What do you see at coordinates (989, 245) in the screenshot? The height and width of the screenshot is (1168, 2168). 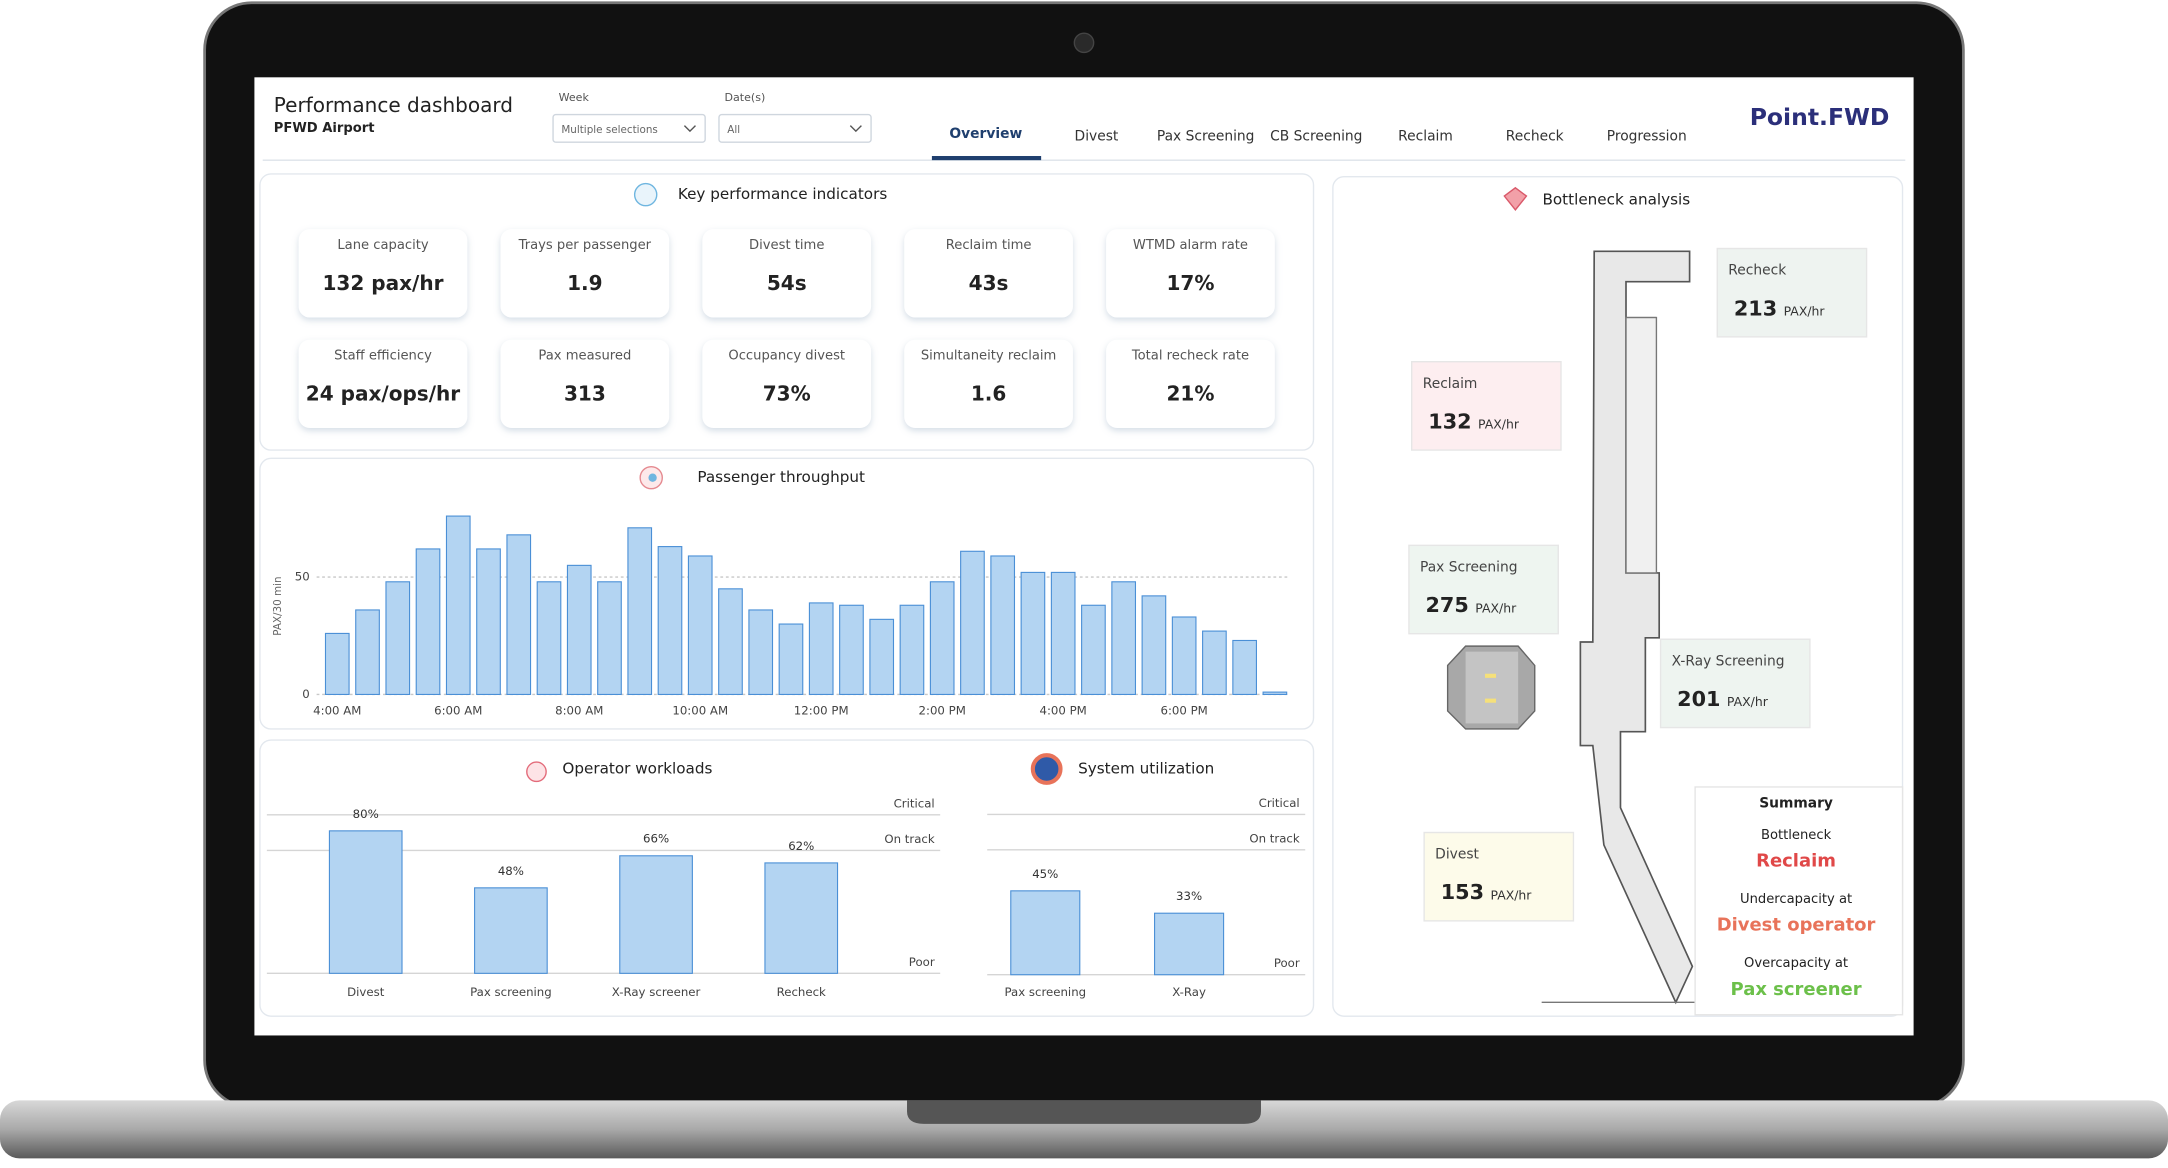 I see `kpi-label: Reclaim time` at bounding box center [989, 245].